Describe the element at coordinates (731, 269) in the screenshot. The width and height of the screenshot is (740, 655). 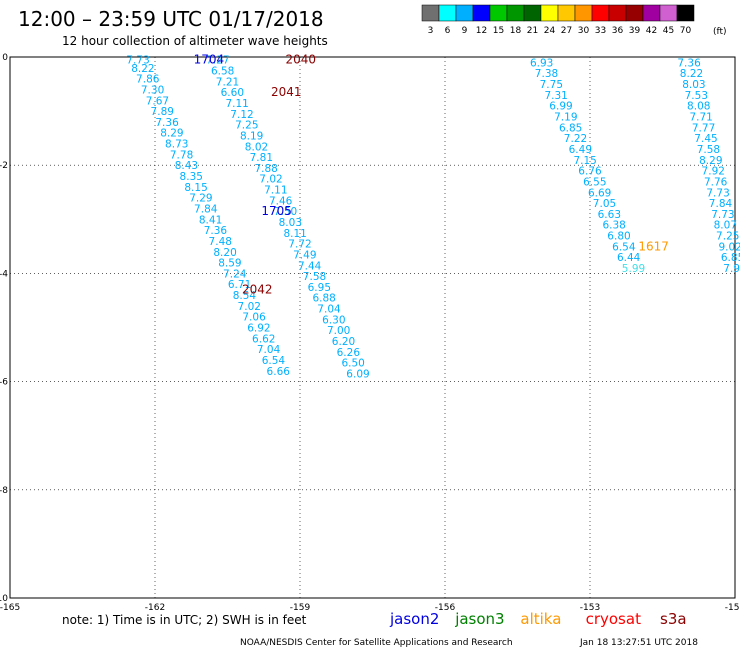
I see `wave-height-value: 7.90` at that location.